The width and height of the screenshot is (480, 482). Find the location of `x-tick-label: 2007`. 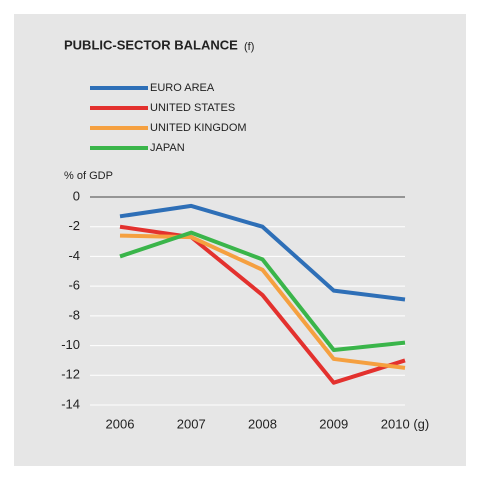

x-tick-label: 2007 is located at coordinates (191, 423).